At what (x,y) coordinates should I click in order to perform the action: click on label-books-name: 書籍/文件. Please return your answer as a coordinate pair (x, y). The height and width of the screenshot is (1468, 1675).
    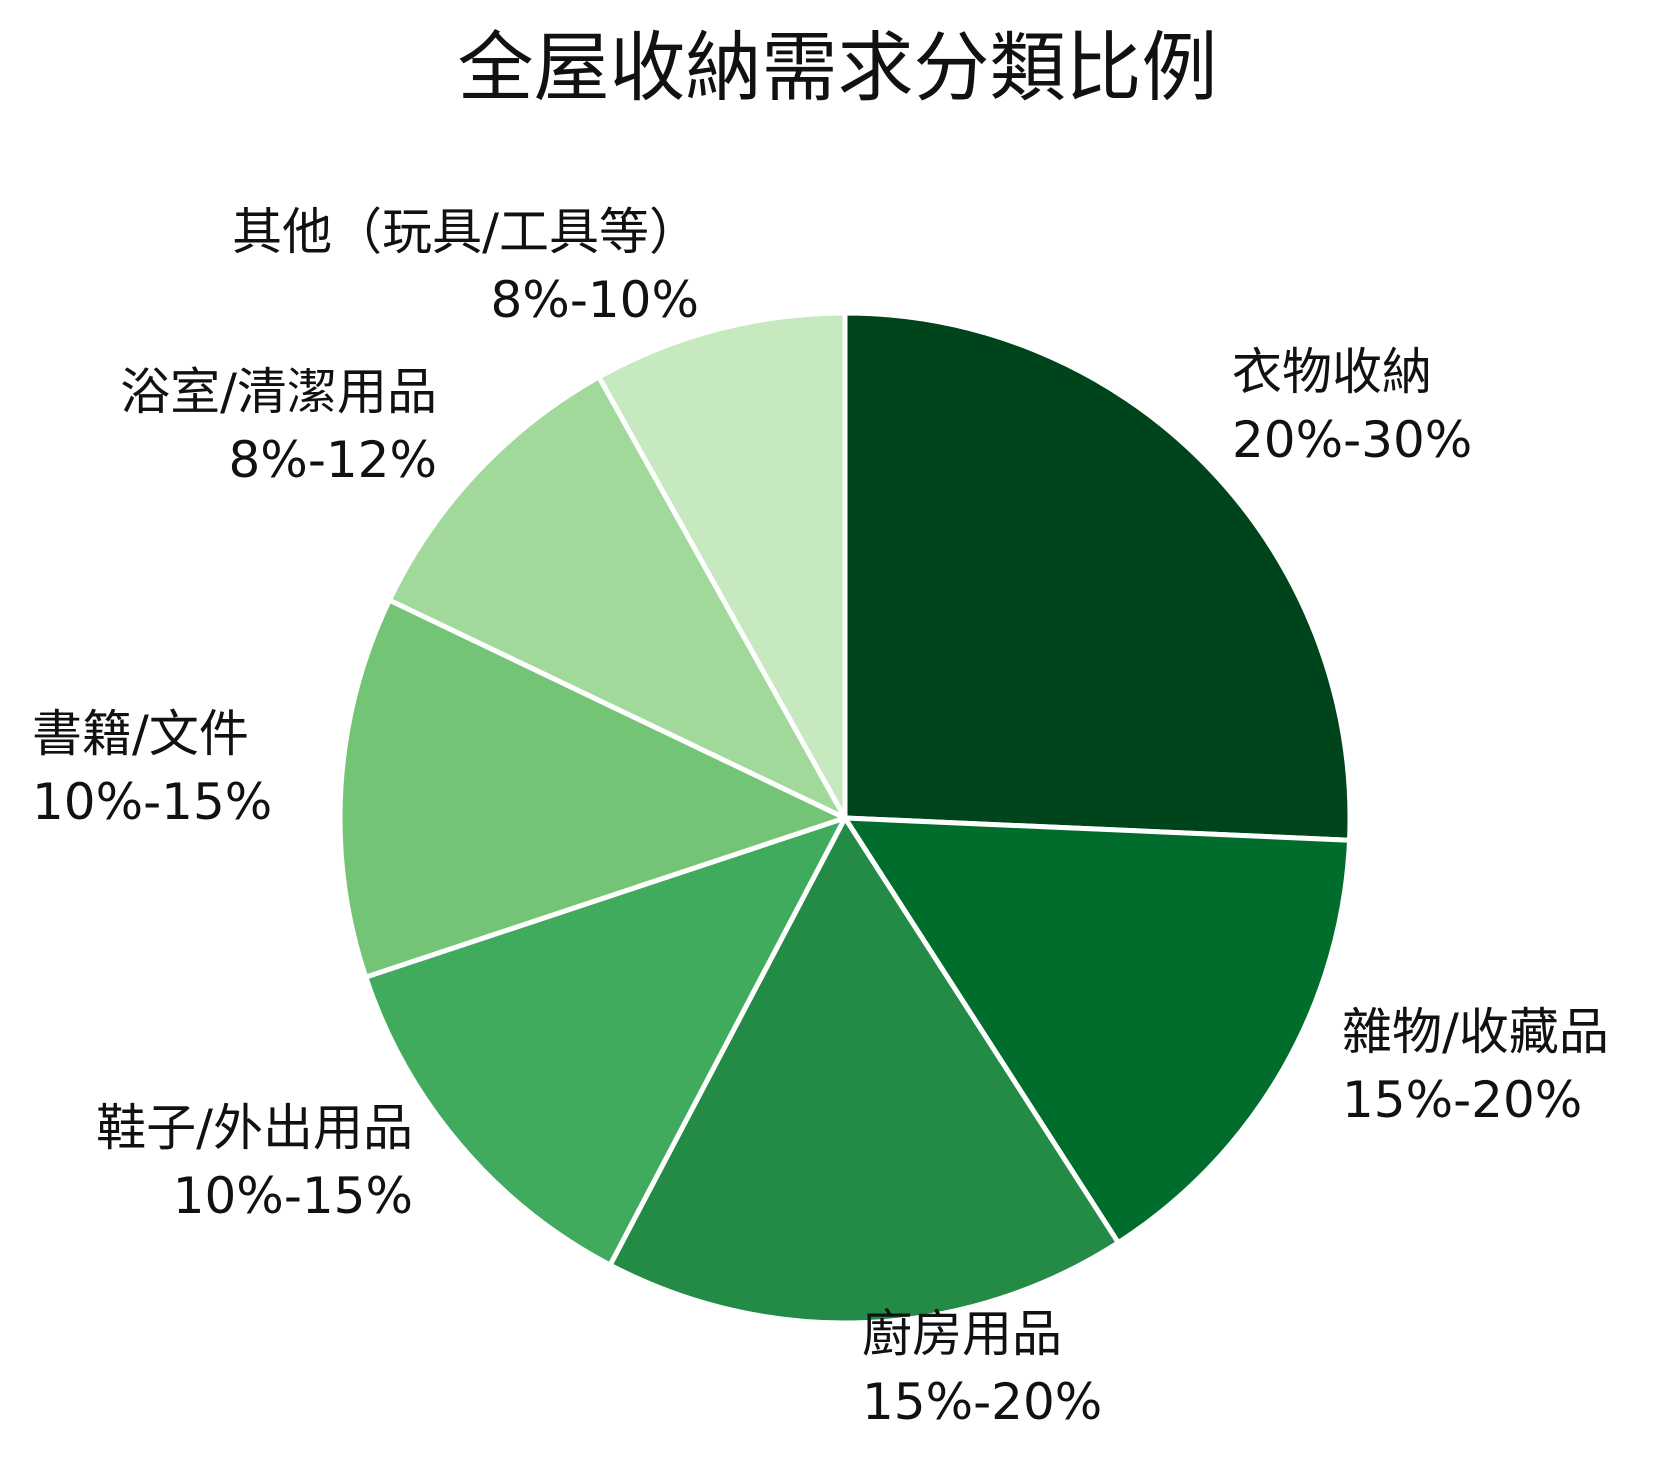
    Looking at the image, I should click on (140, 734).